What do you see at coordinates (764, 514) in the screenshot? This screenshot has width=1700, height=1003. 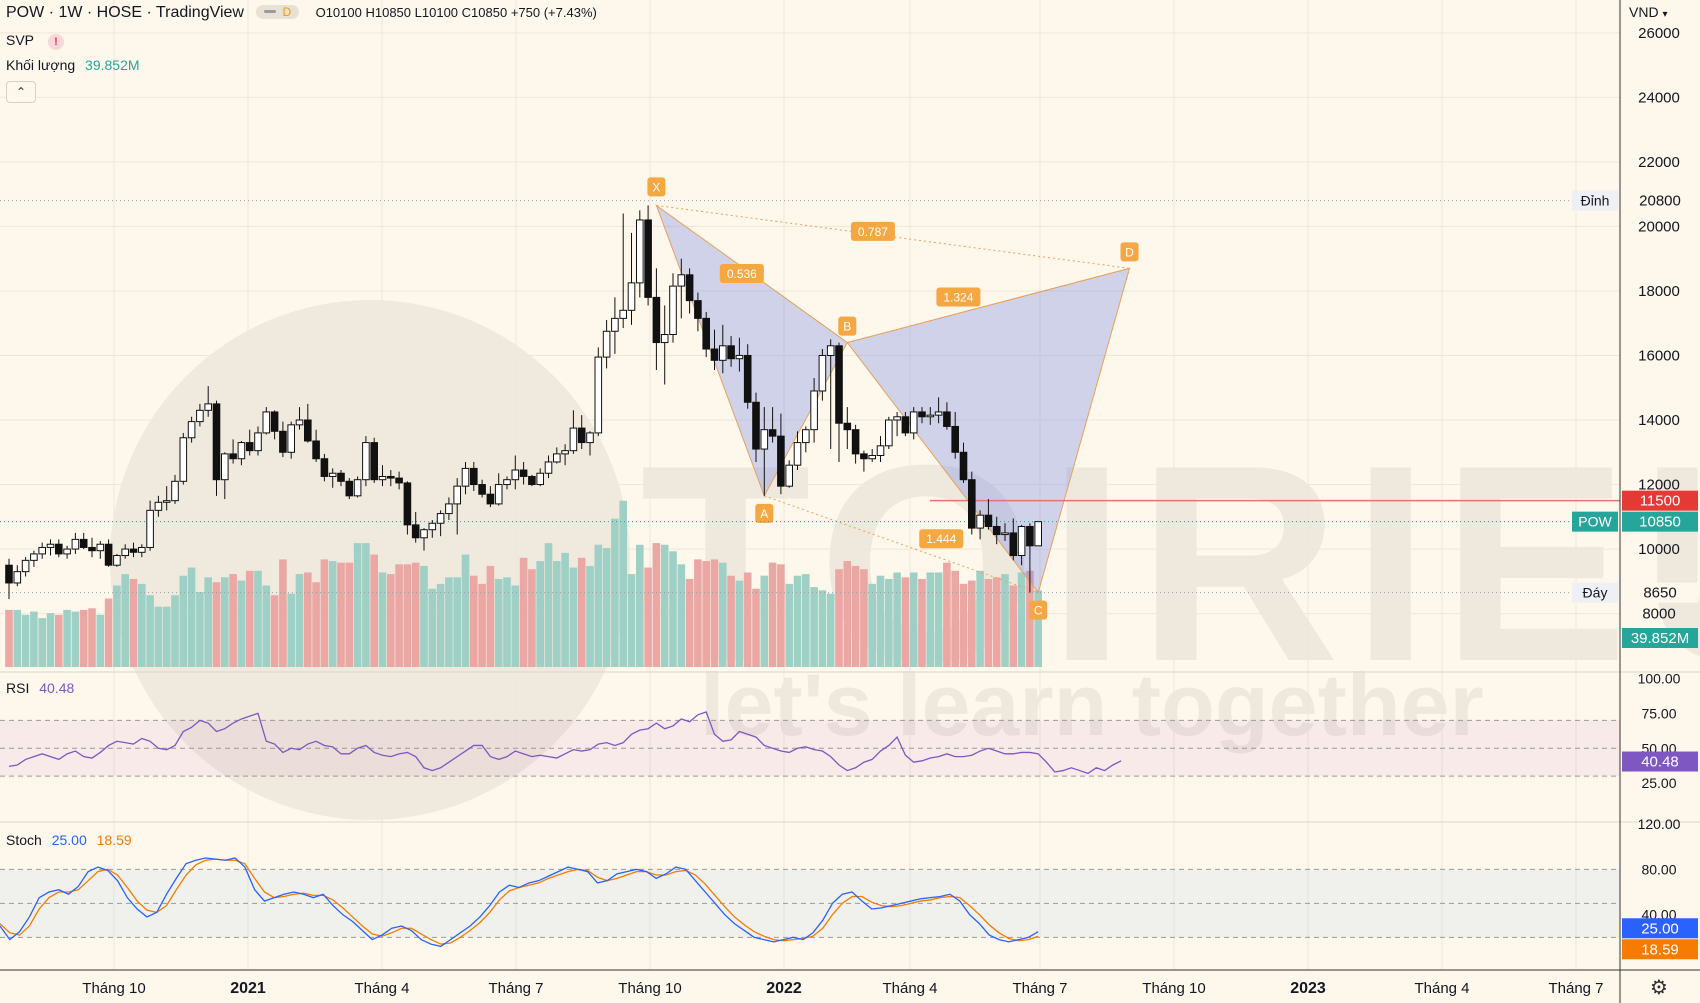 I see `pattern-point-label: A` at bounding box center [764, 514].